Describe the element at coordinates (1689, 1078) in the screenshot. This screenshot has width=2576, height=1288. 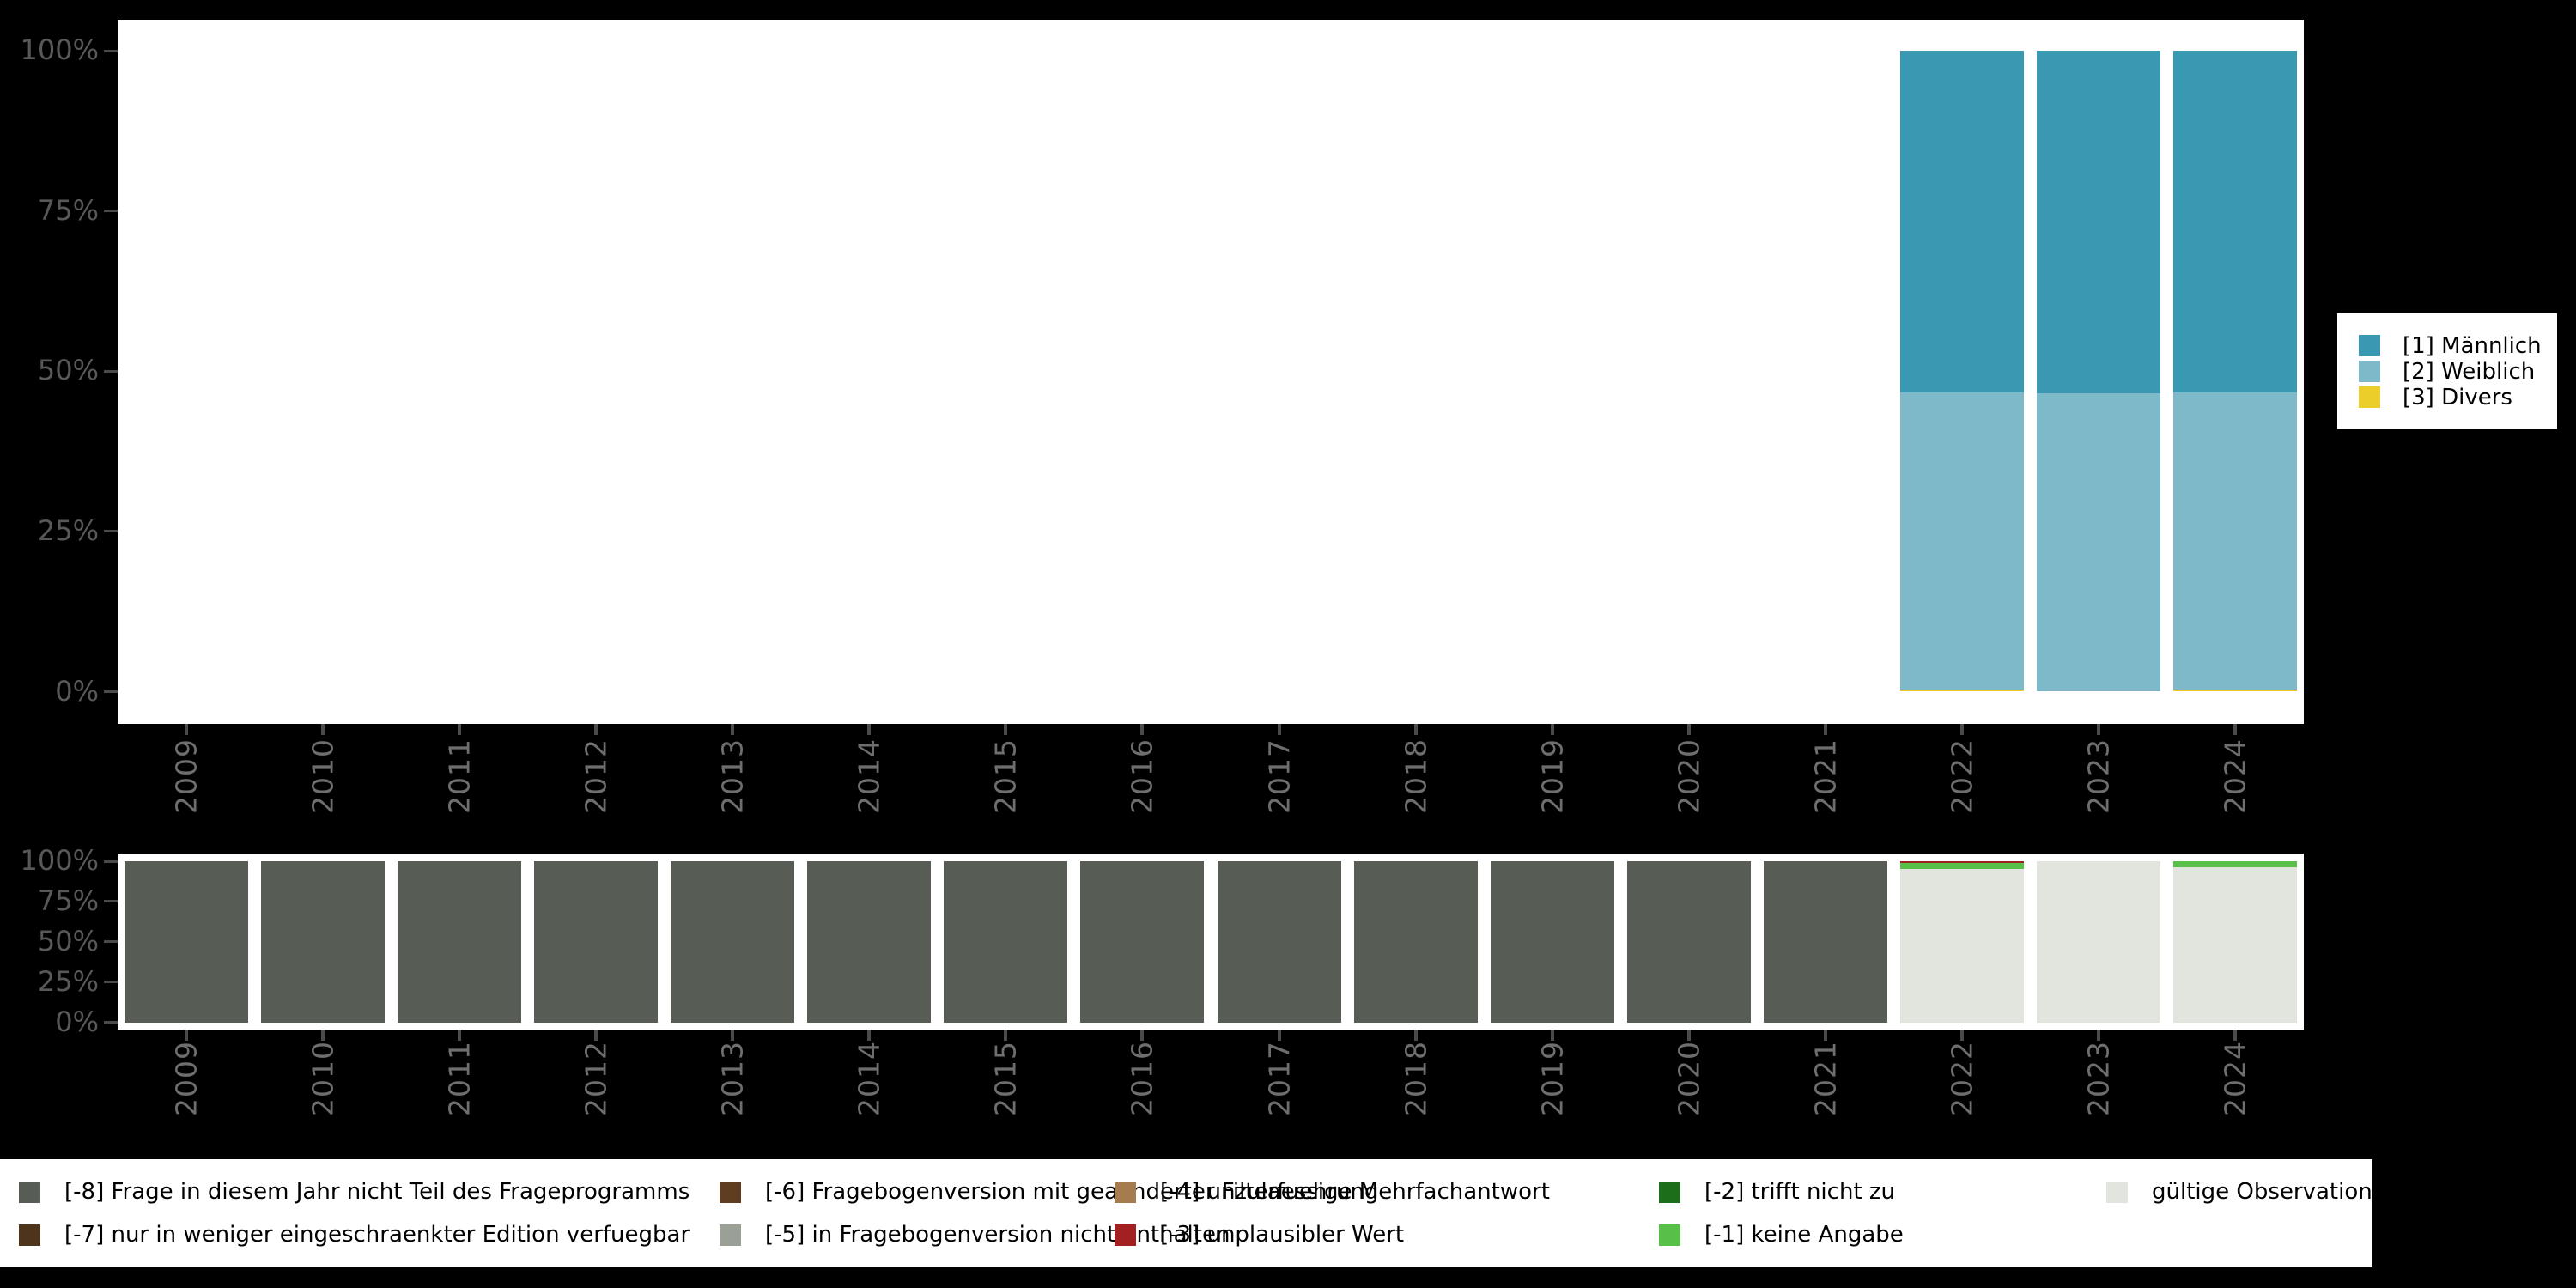
I see `x-tick-label-2020: 2020` at that location.